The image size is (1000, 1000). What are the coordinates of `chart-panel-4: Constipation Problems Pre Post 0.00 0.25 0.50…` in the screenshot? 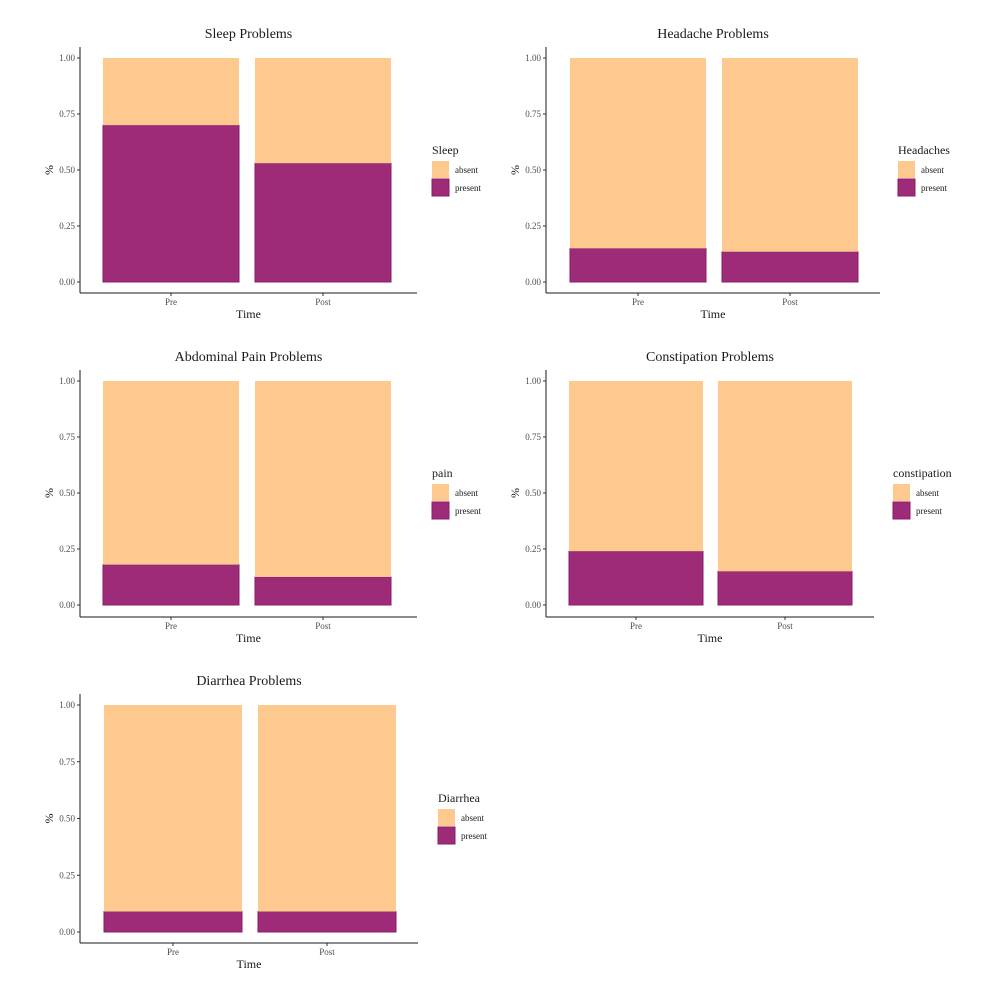 It's located at (730, 497).